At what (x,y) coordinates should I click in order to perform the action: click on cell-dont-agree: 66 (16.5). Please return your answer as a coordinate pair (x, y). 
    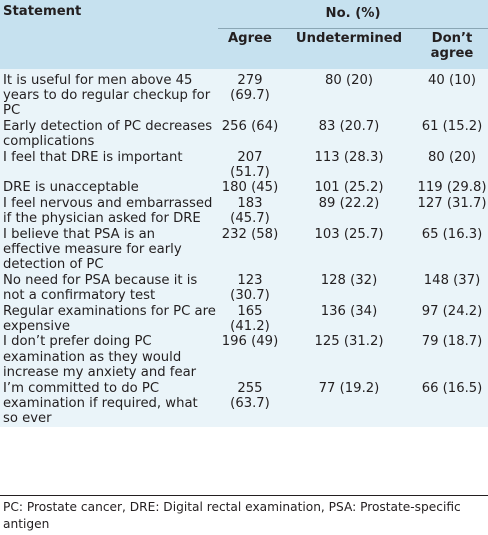
    Looking at the image, I should click on (452, 403).